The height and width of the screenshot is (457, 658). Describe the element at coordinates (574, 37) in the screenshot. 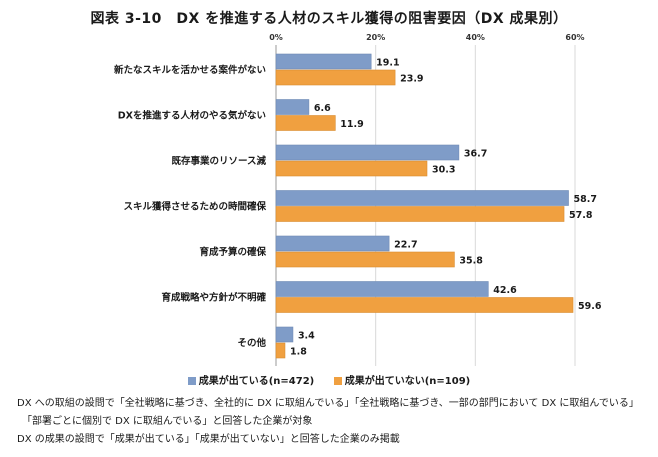

I see `x-tick-label: 60%` at that location.